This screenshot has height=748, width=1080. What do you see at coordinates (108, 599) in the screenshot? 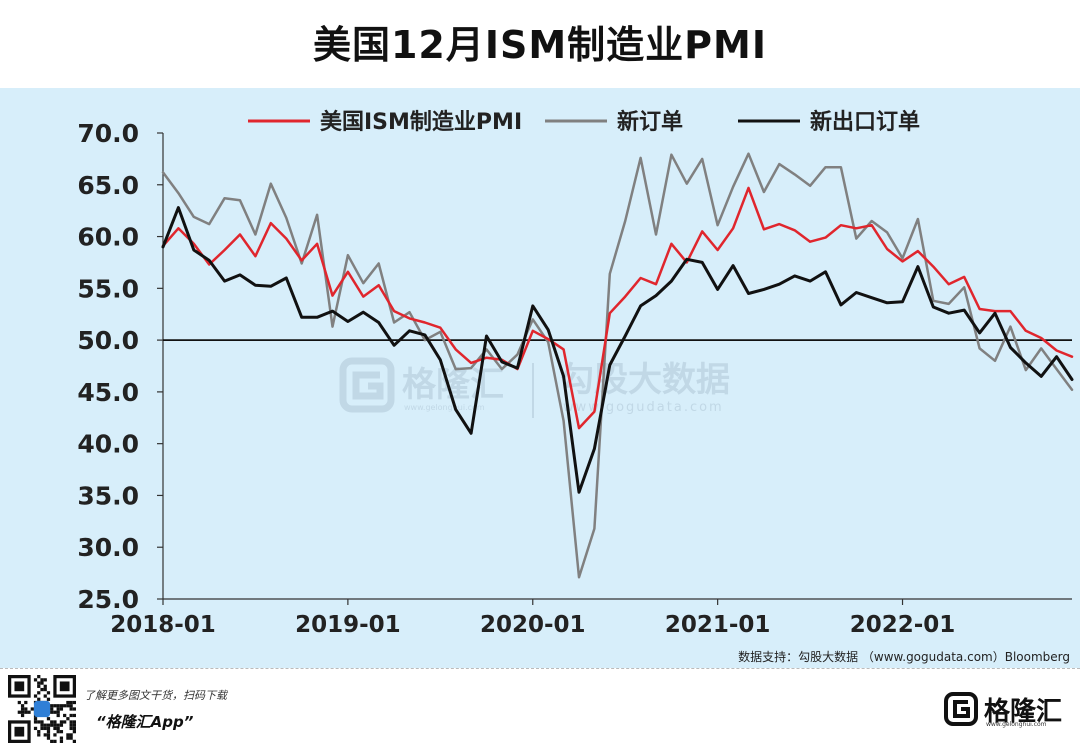
I see `y-tick-label: 25.0` at bounding box center [108, 599].